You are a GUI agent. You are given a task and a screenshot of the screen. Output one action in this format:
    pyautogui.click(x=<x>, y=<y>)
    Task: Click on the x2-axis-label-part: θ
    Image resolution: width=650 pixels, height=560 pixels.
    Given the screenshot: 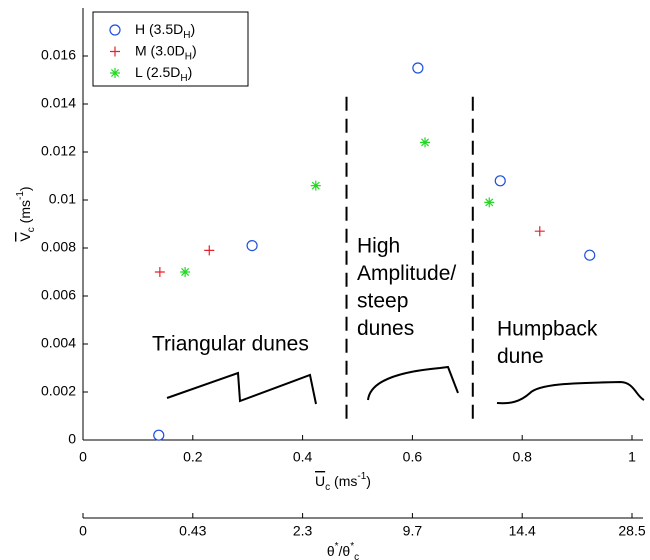 What is the action you would take?
    pyautogui.click(x=331, y=551)
    